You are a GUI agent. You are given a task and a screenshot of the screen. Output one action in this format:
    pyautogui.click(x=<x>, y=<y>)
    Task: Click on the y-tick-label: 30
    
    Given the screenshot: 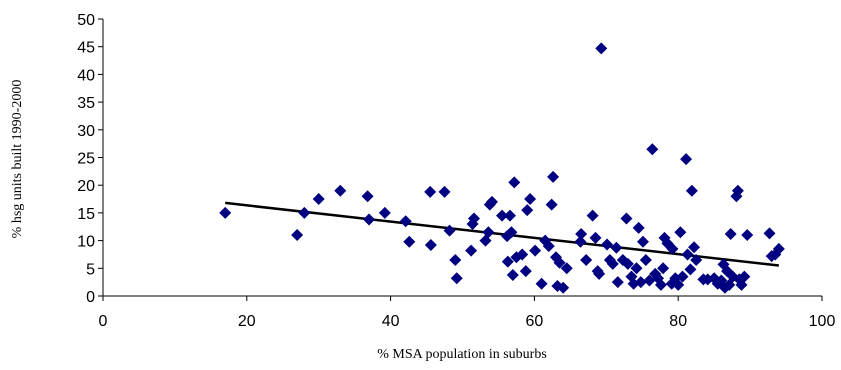 What is the action you would take?
    pyautogui.click(x=86, y=131)
    